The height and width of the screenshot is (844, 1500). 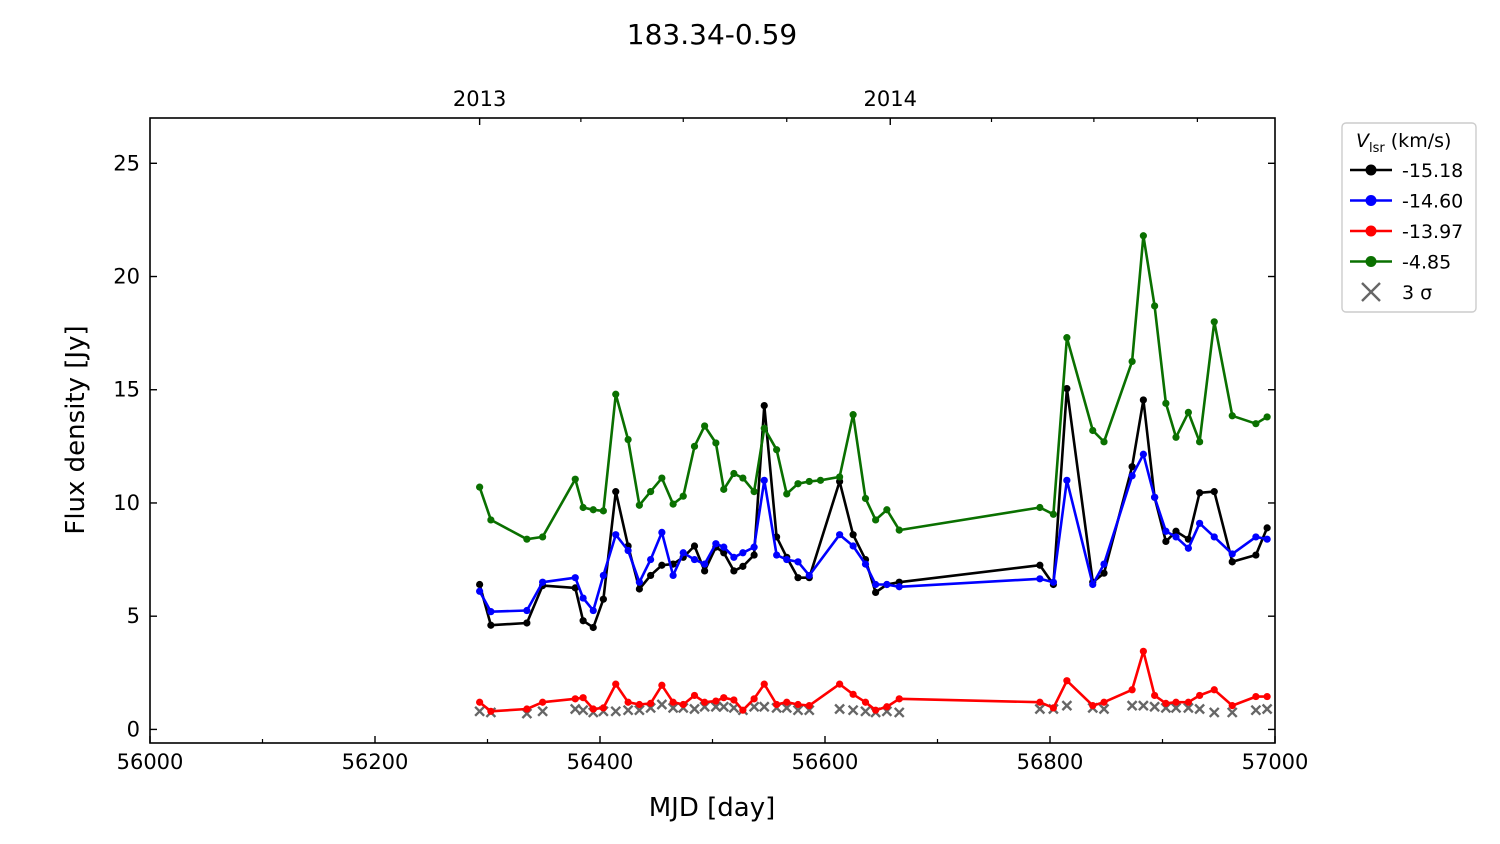 I want to click on legend-sigma-marker, so click(x=1371, y=292).